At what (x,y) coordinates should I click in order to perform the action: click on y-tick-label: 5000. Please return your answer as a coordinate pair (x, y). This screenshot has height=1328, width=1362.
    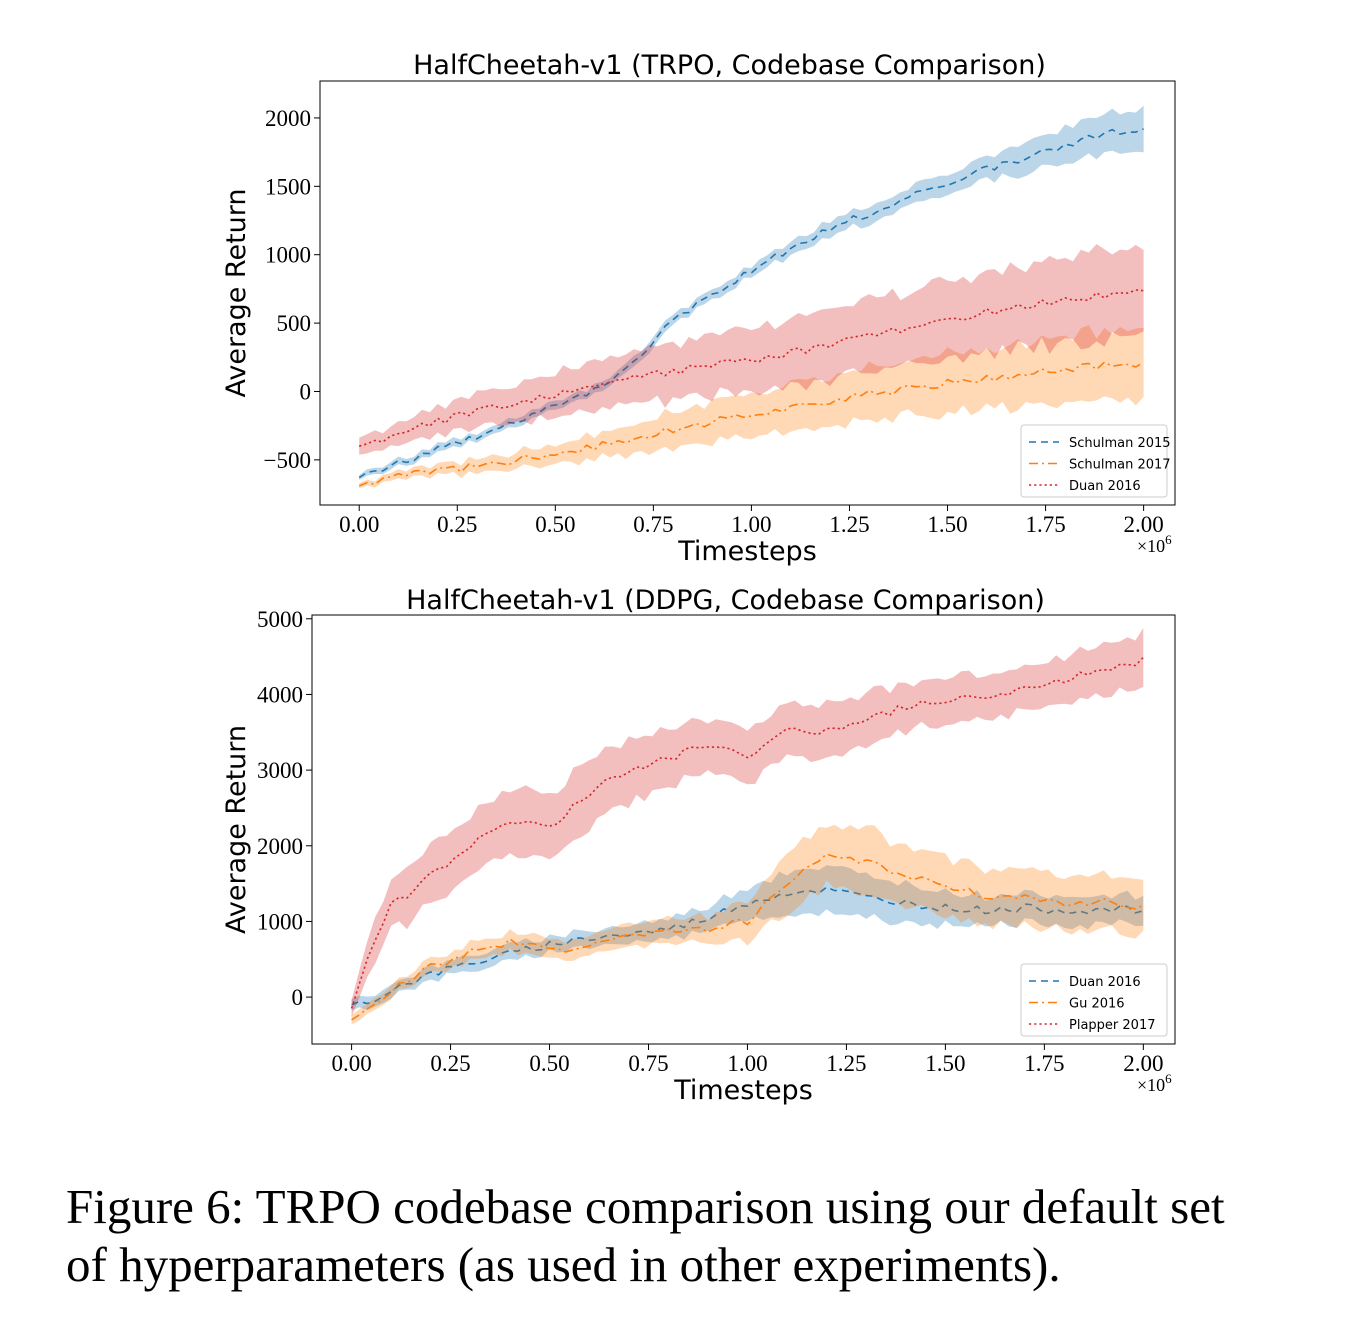
    Looking at the image, I should click on (280, 619).